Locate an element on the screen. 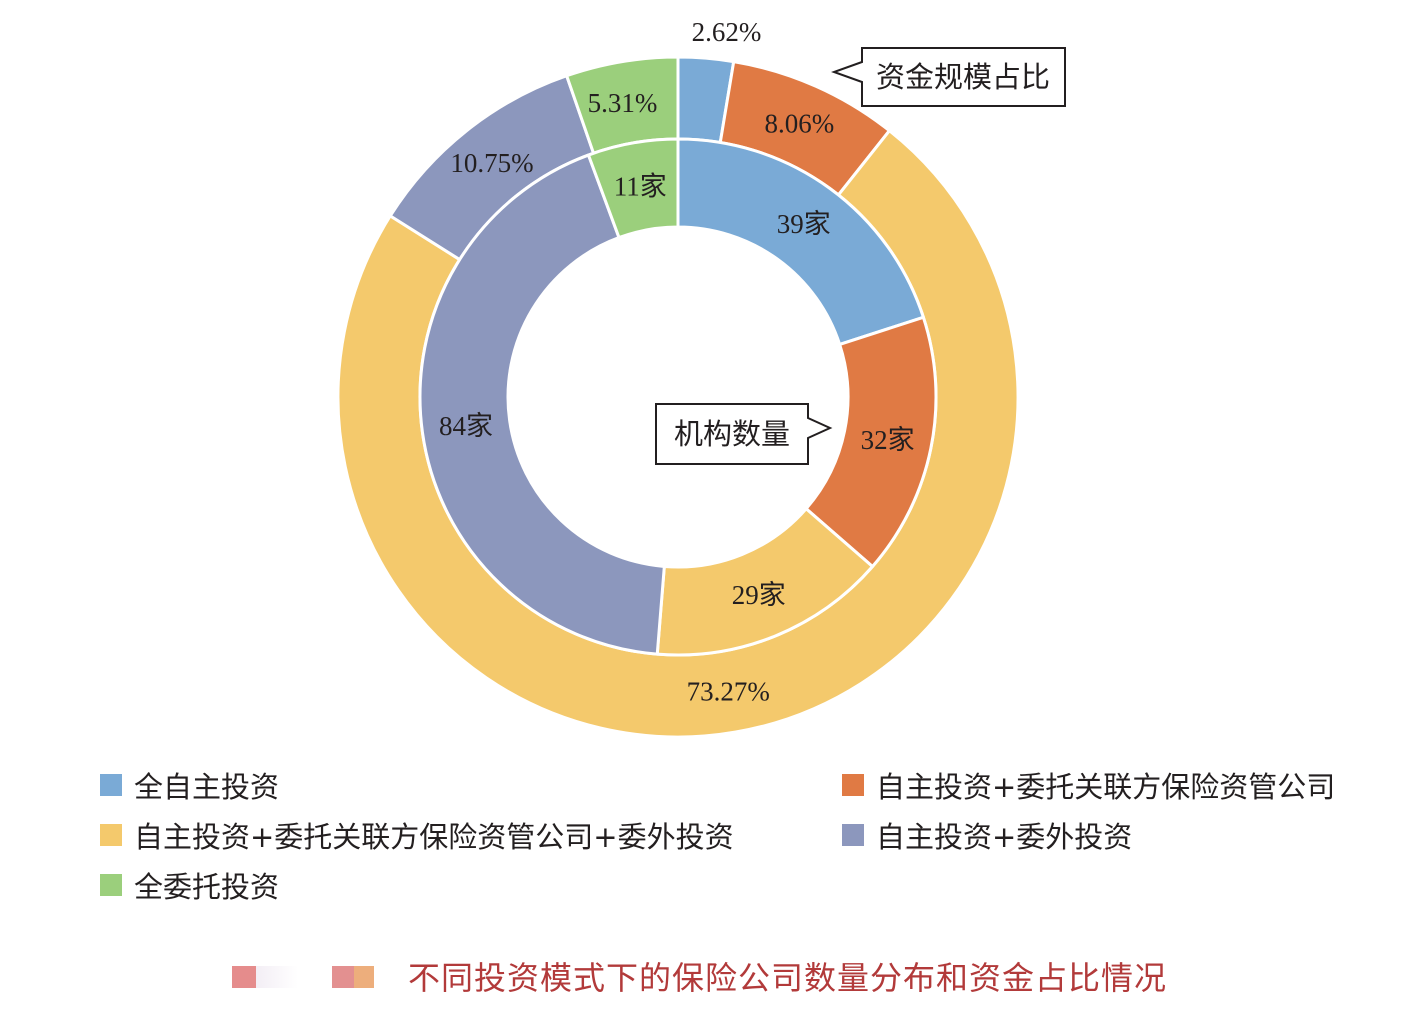  outer-label-full-self: 2.62% is located at coordinates (727, 32).